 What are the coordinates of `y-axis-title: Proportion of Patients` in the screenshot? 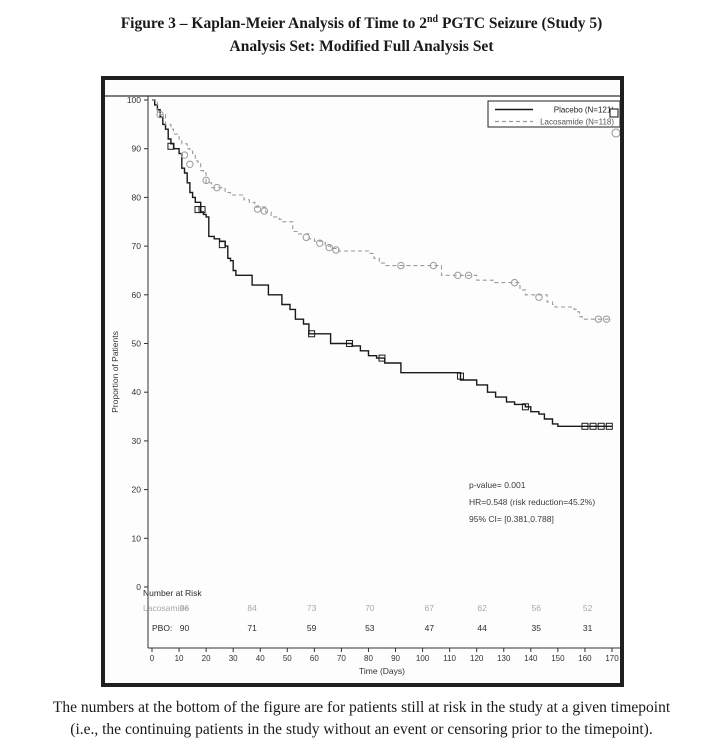 It's located at (115, 372).